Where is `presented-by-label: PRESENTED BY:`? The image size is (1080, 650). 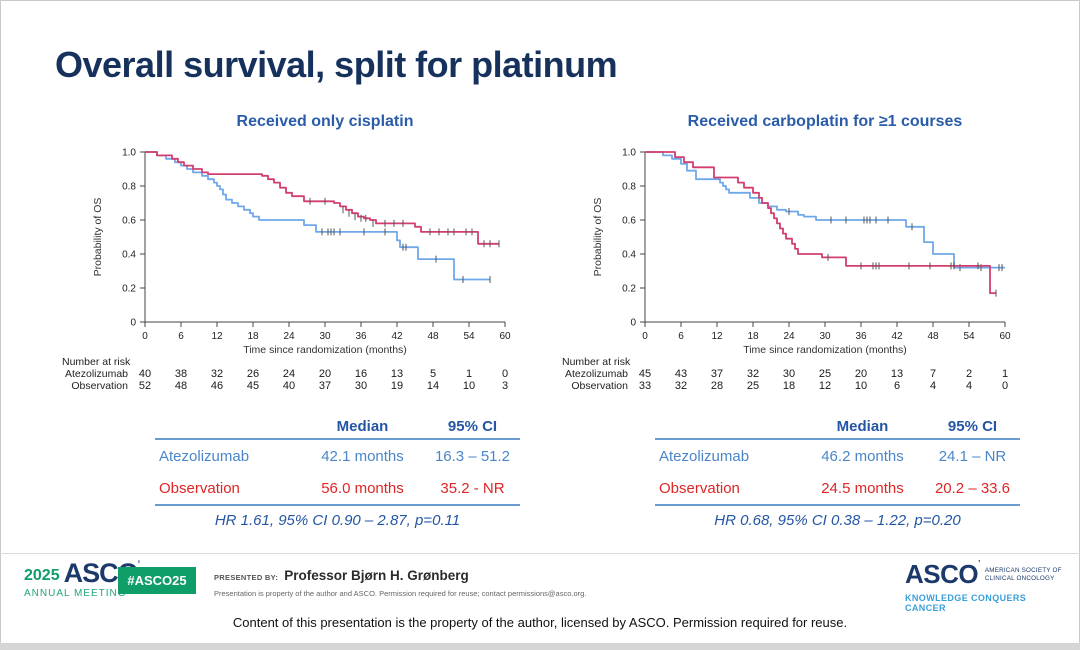 presented-by-label: PRESENTED BY: is located at coordinates (246, 577).